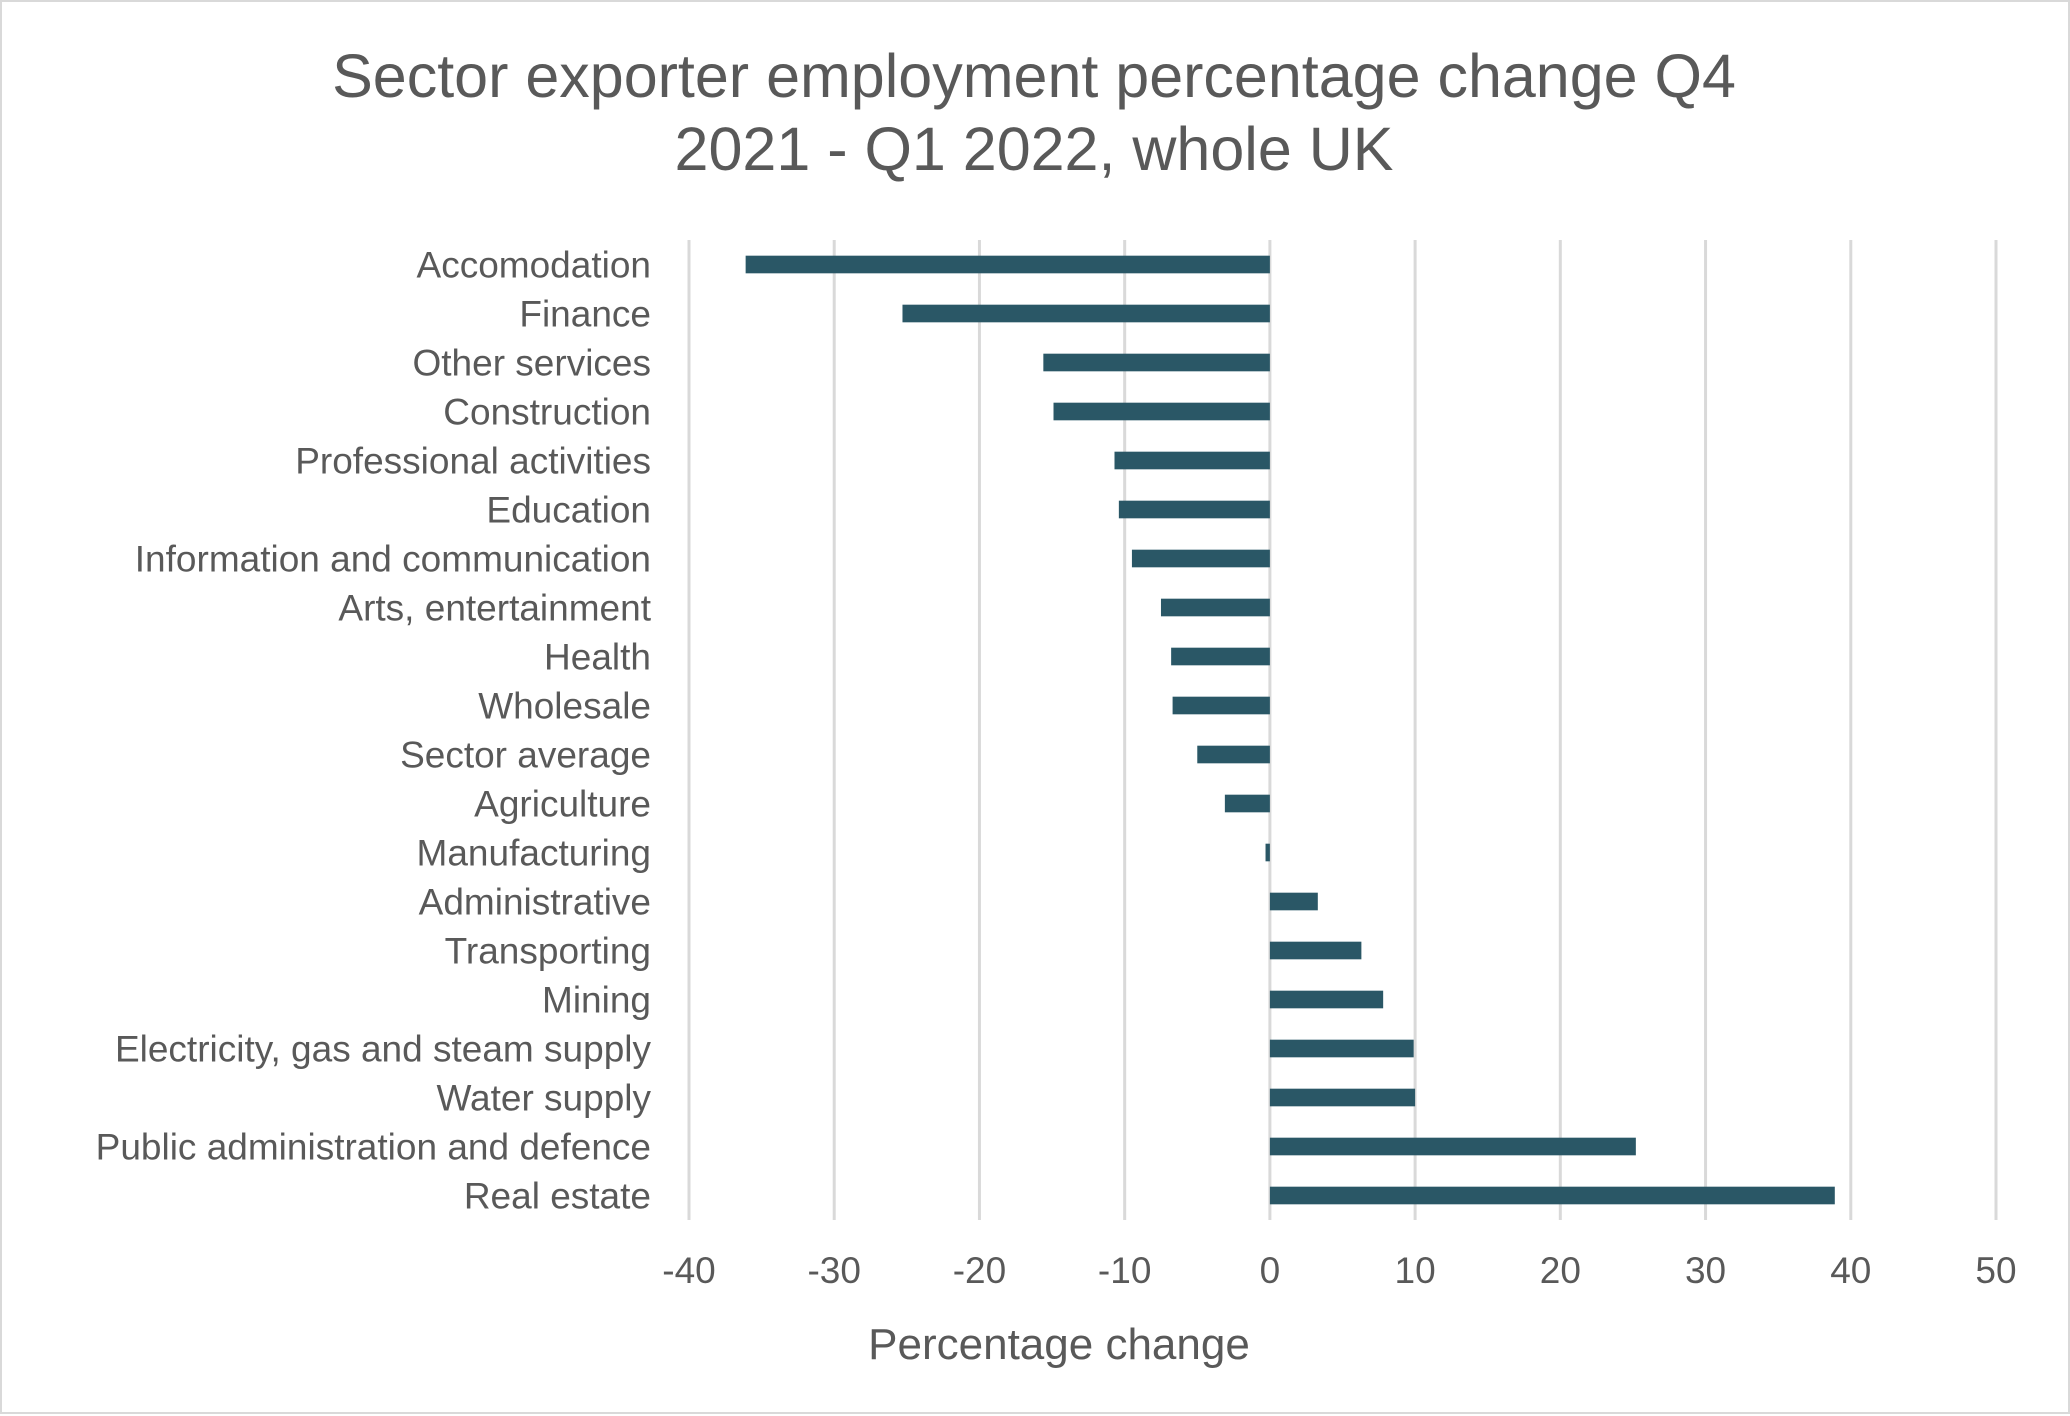 This screenshot has height=1416, width=2070. What do you see at coordinates (979, 1270) in the screenshot?
I see `x-tick-label: -20` at bounding box center [979, 1270].